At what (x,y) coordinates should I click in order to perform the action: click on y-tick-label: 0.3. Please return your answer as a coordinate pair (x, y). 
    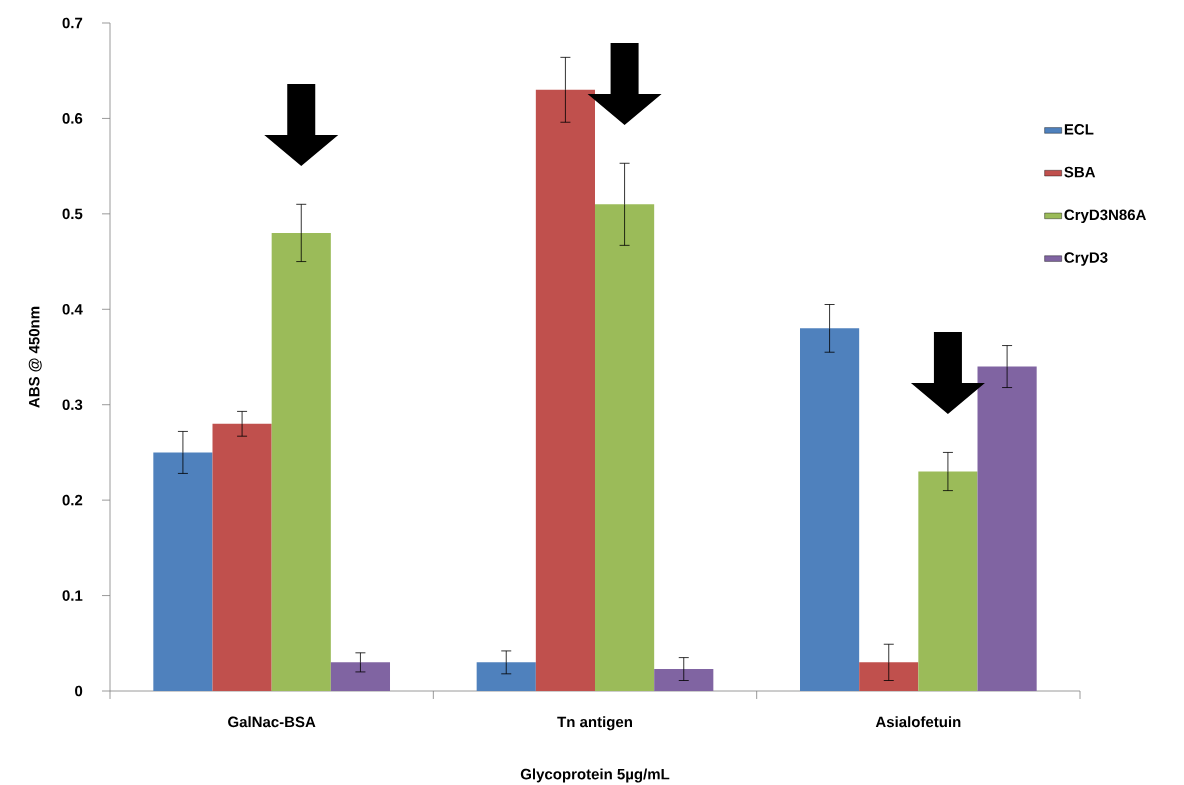
    Looking at the image, I should click on (72, 405).